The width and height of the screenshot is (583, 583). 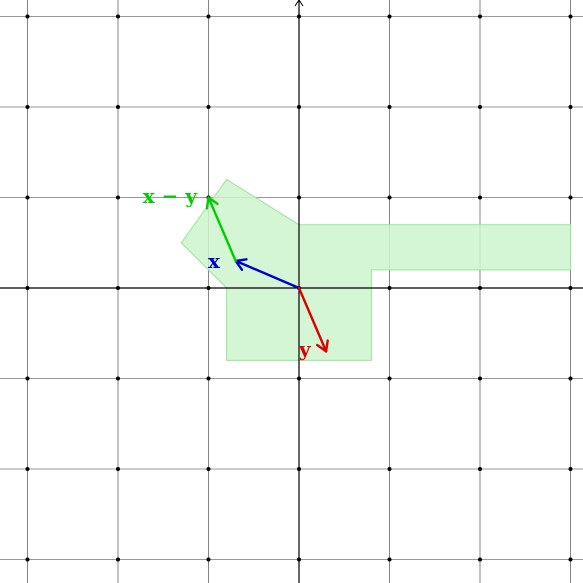 I want to click on vectors, so click(x=267, y=274).